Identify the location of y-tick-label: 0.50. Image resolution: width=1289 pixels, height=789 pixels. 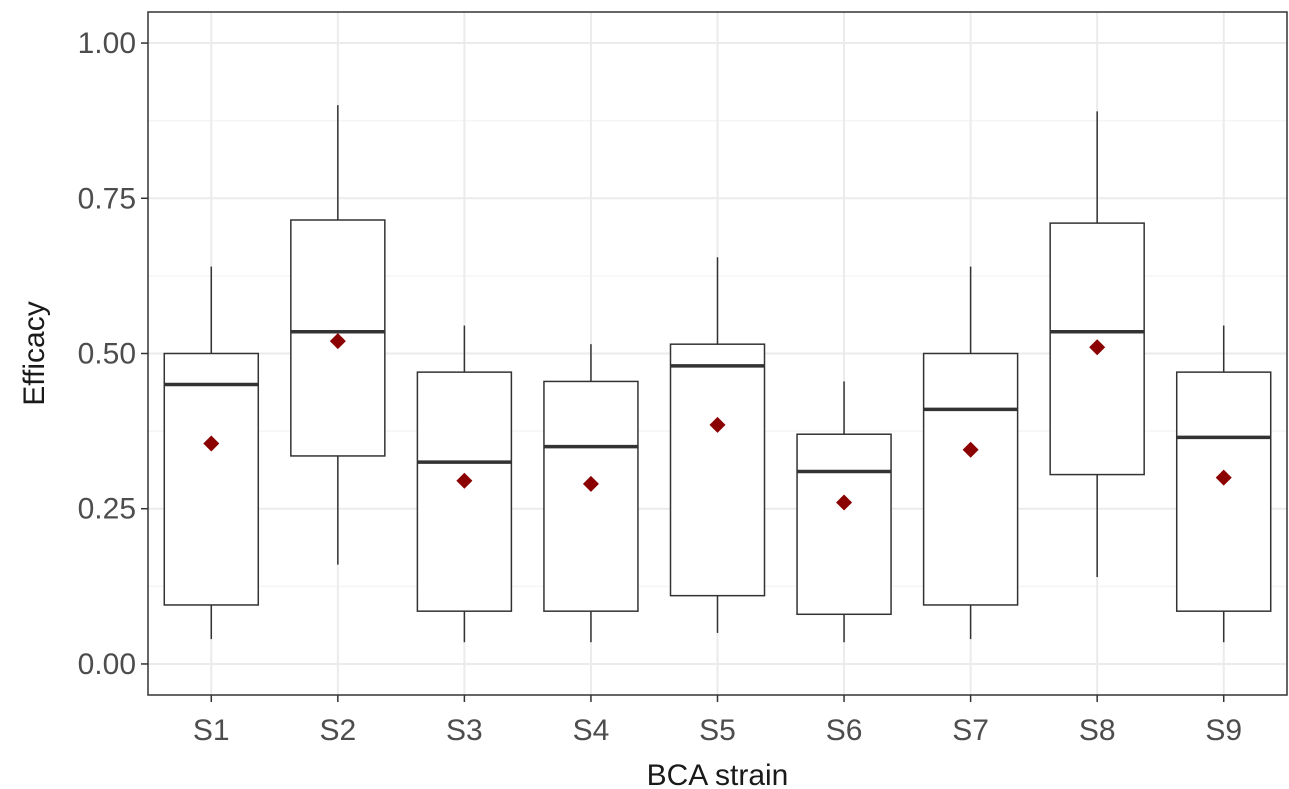
(107, 354).